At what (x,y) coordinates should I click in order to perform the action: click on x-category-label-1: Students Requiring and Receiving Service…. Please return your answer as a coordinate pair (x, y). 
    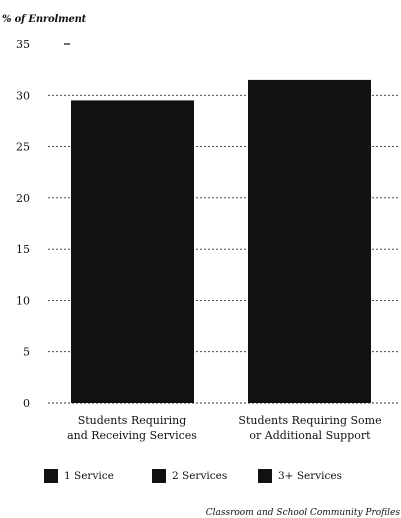
    Looking at the image, I should click on (132, 428).